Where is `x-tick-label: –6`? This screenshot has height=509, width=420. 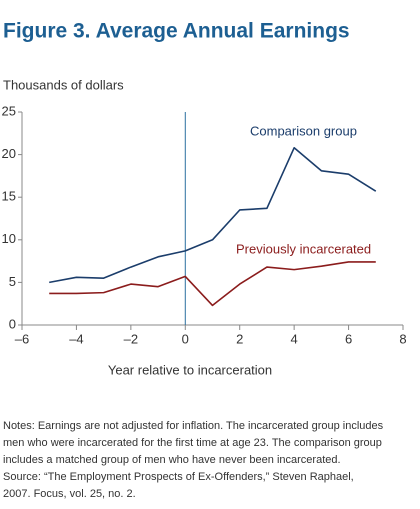
x-tick-label: –6 is located at coordinates (22, 338).